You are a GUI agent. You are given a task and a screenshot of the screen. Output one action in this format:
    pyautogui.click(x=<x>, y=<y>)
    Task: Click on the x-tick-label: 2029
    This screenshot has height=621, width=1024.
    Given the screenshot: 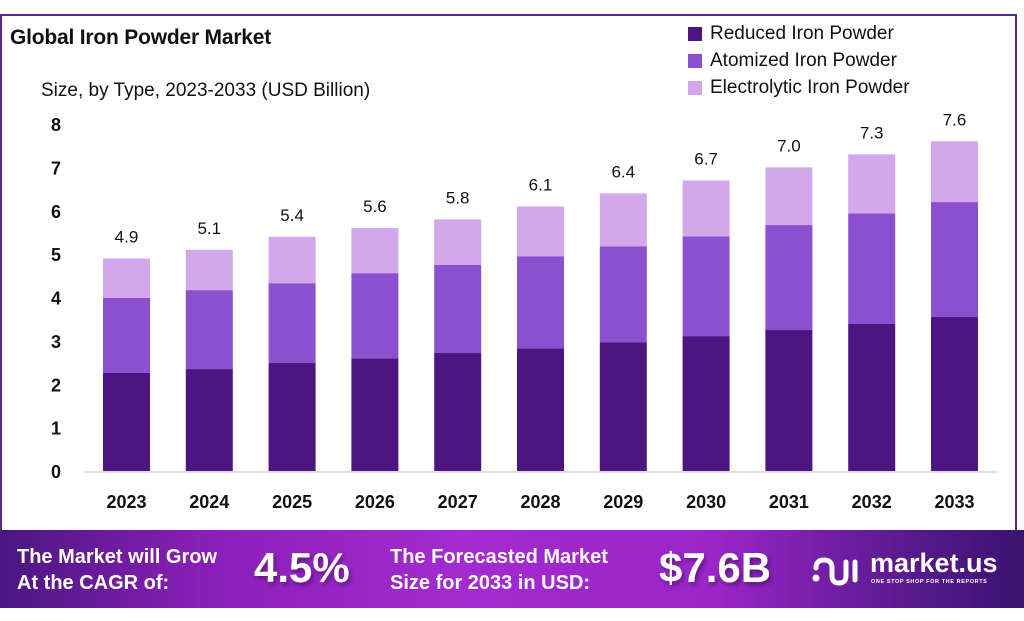 What is the action you would take?
    pyautogui.click(x=623, y=502)
    